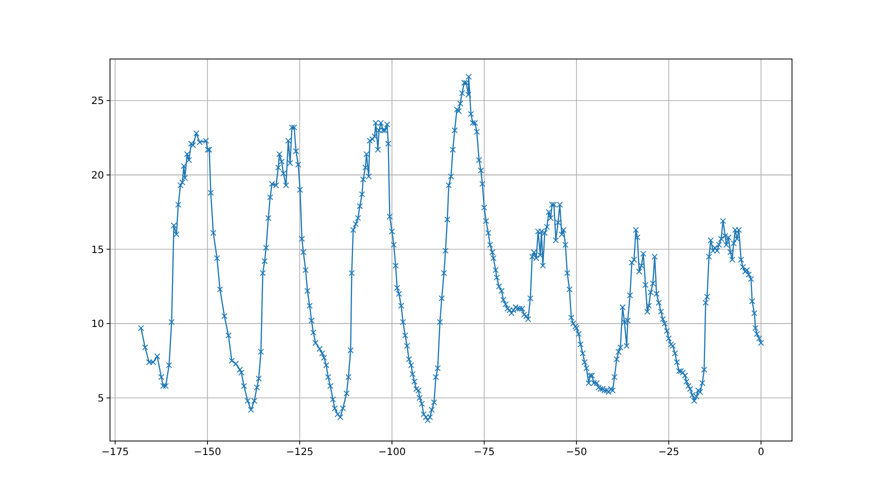 Image resolution: width=880 pixels, height=495 pixels. I want to click on x-tick-label: −175, so click(115, 452).